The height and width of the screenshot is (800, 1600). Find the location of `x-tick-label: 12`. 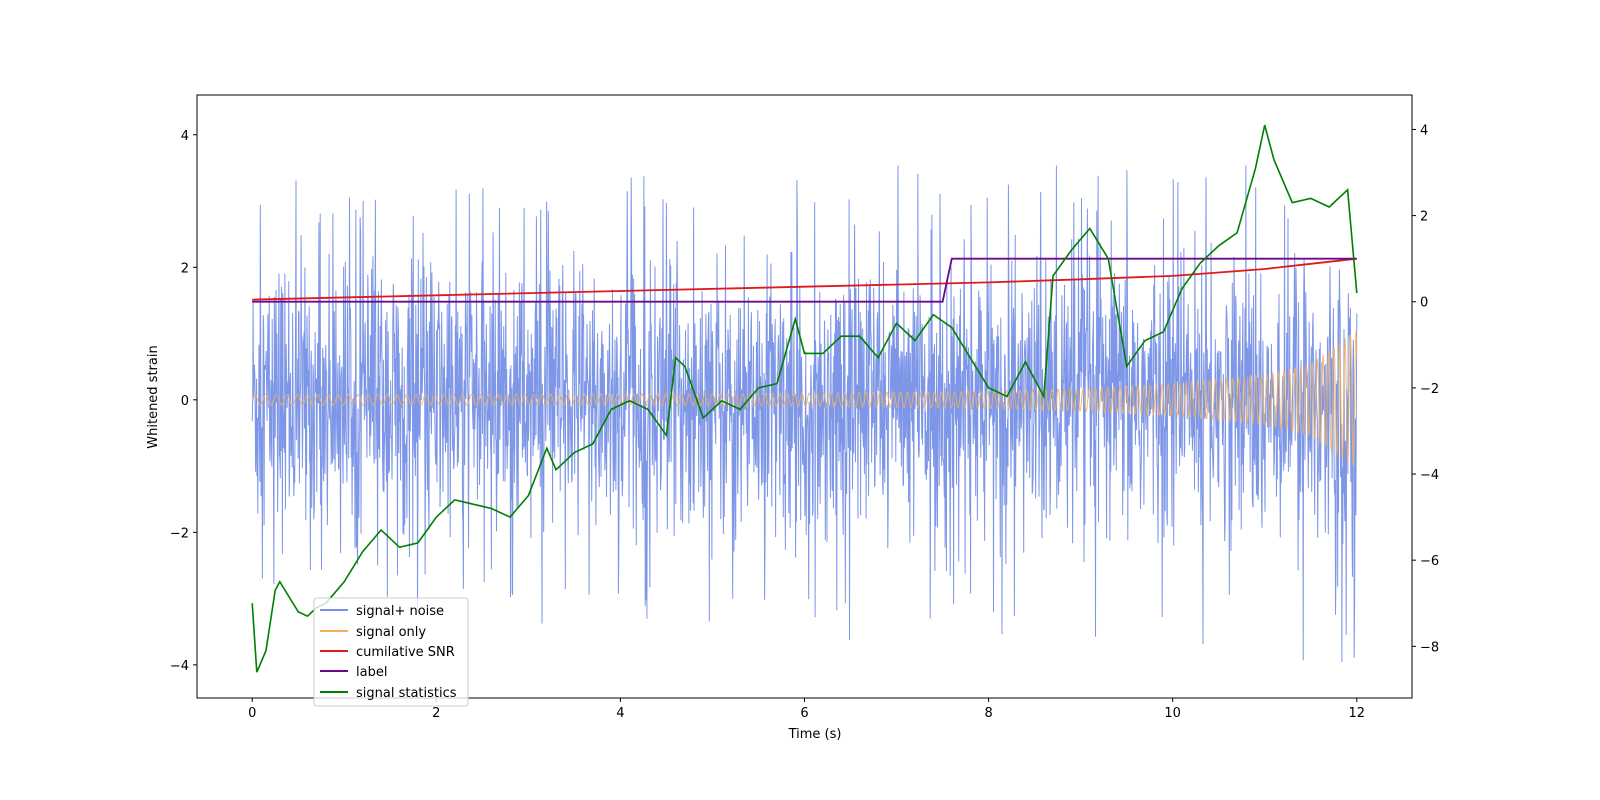

x-tick-label: 12 is located at coordinates (1356, 713).